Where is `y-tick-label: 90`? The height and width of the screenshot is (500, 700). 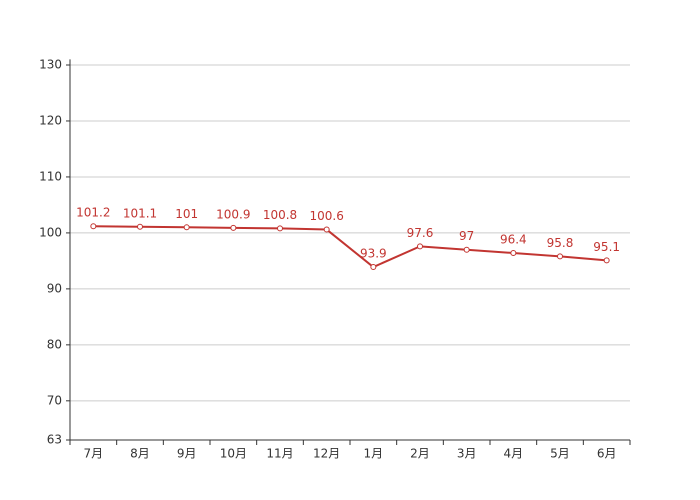
y-tick-label: 90 is located at coordinates (54, 288).